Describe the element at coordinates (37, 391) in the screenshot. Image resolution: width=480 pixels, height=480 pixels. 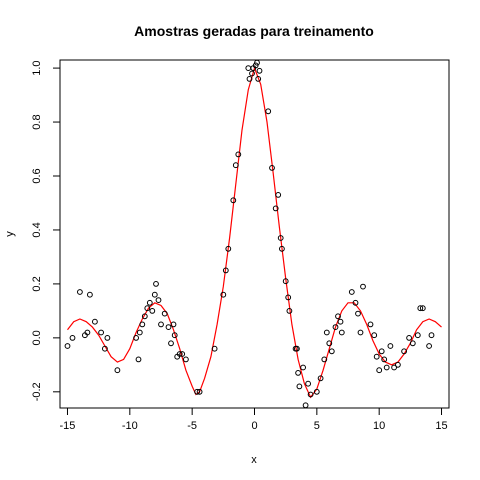
I see `y-tick-label: -0.2` at that location.